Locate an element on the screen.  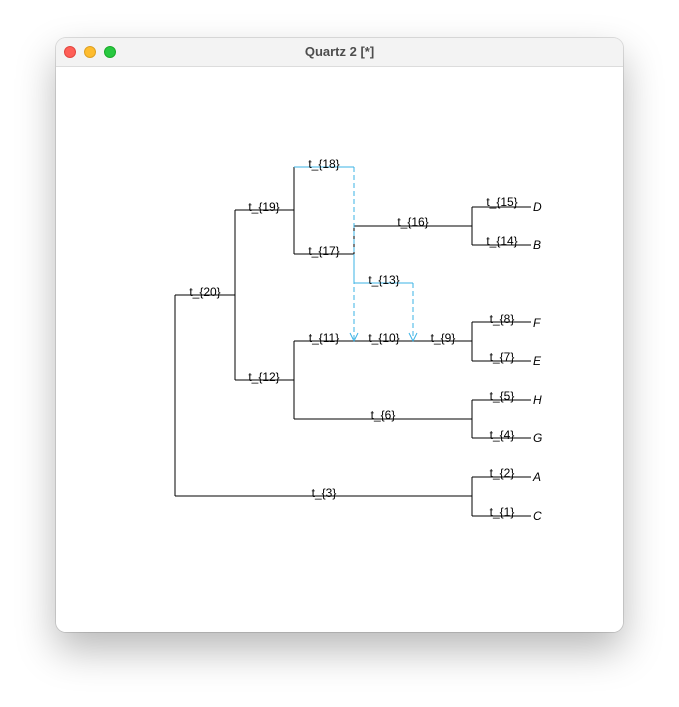
tip-C: C is located at coordinates (537, 516).